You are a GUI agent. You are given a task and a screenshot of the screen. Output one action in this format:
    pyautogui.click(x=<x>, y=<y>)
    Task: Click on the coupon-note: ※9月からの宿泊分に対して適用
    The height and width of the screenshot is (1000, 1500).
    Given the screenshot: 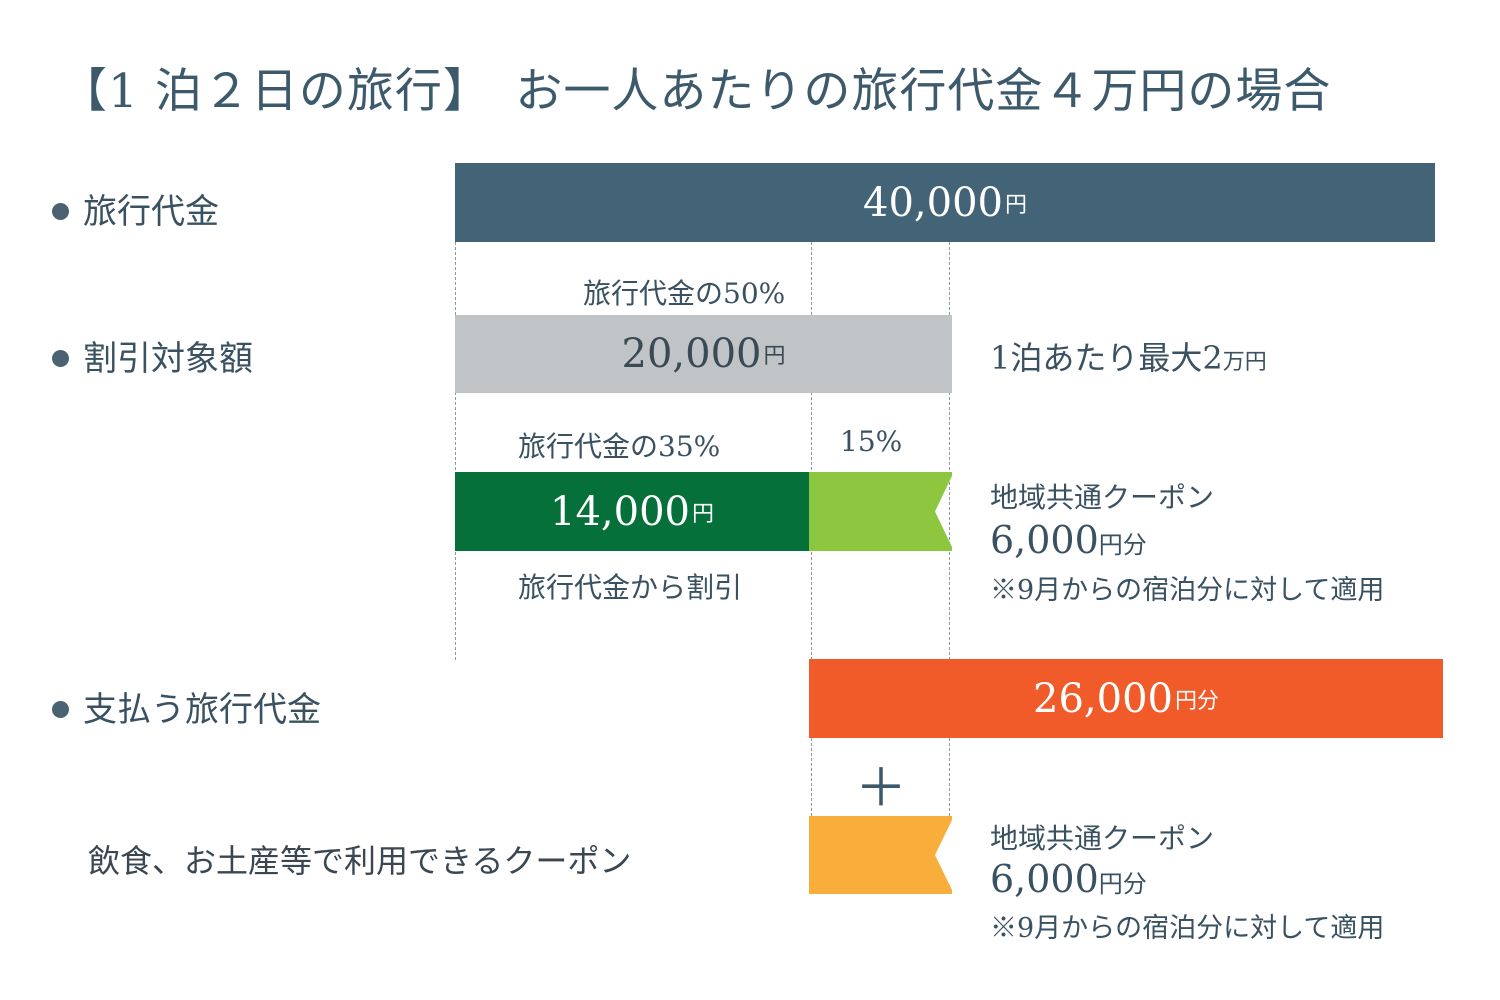 What is the action you would take?
    pyautogui.click(x=1187, y=590)
    